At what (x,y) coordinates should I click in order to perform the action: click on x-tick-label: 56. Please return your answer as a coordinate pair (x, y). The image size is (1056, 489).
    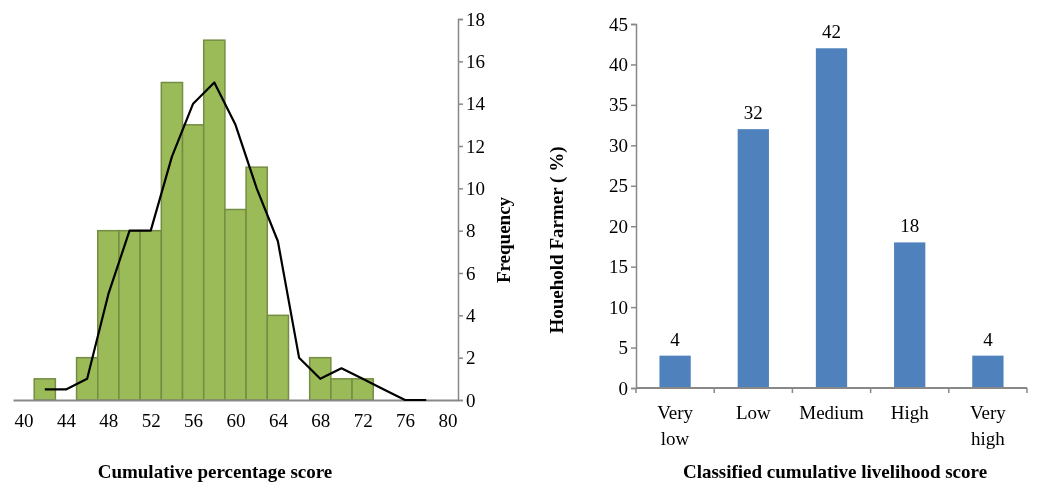
    Looking at the image, I should click on (194, 421).